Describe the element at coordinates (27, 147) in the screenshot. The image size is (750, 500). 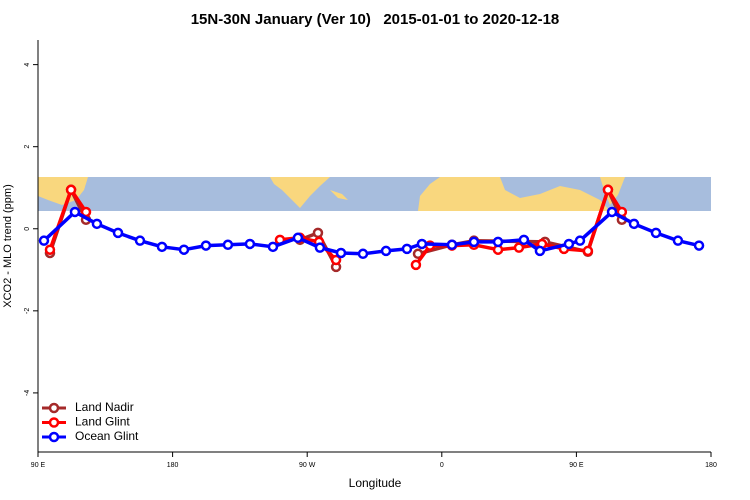
I see `y-tick-label: 2` at that location.